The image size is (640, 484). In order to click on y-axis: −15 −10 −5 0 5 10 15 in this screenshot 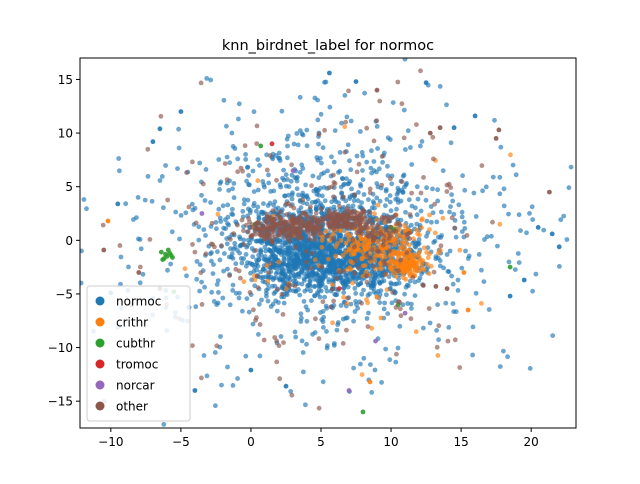, I will do `click(64, 241)`.